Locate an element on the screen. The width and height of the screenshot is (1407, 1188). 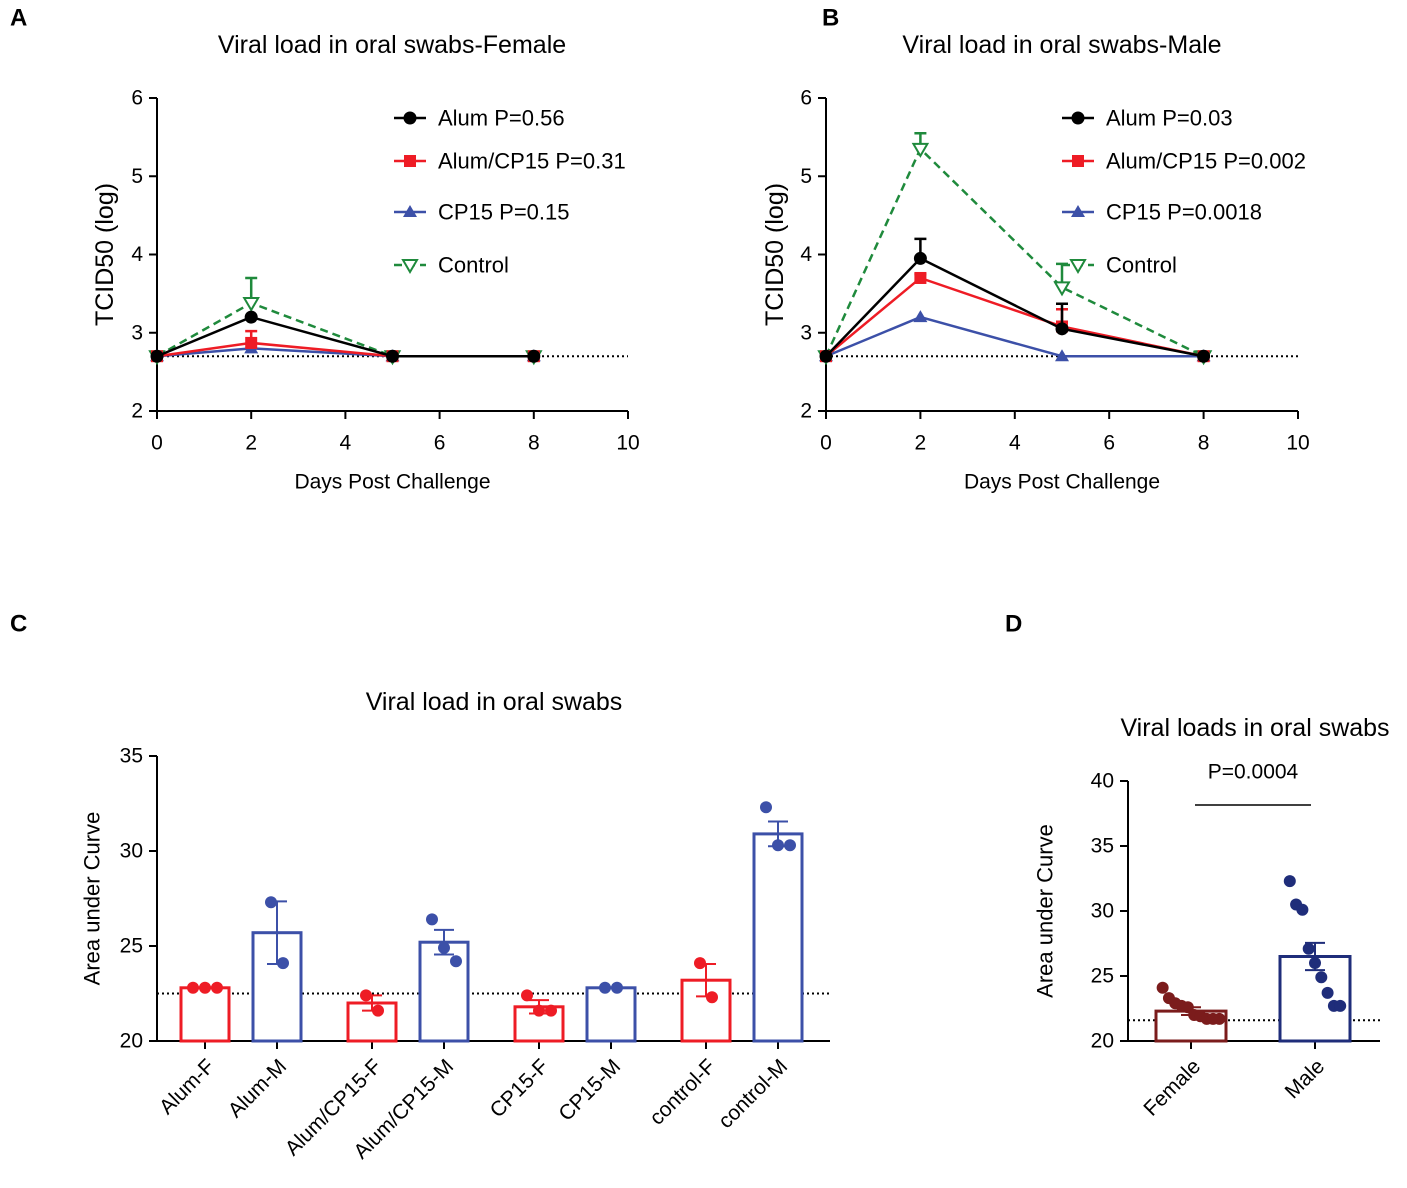
y-tick-label: 4 is located at coordinates (806, 254).